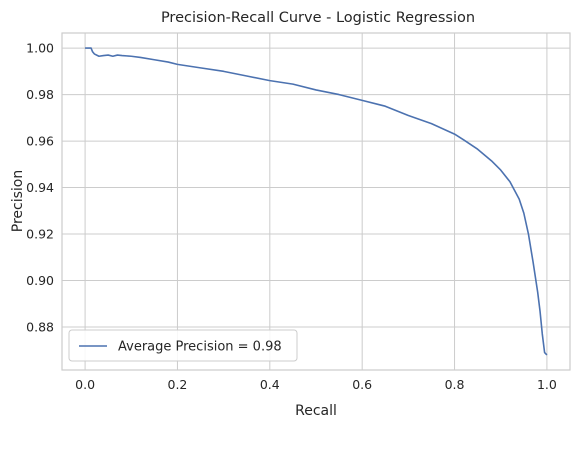  Describe the element at coordinates (200, 347) in the screenshot. I see `legend-label: Average Precision = 0.98` at that location.